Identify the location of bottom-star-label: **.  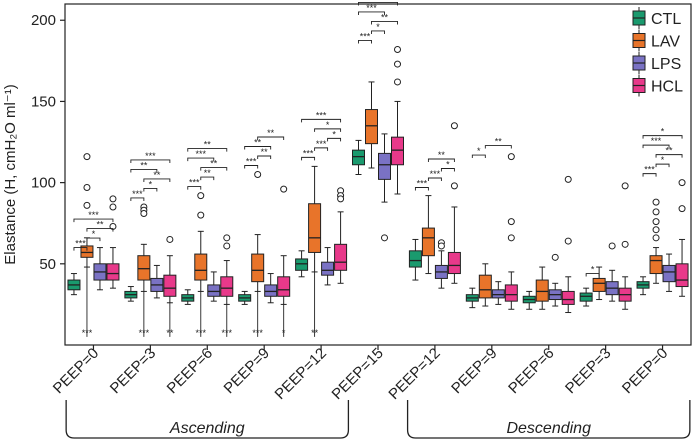
(315, 333).